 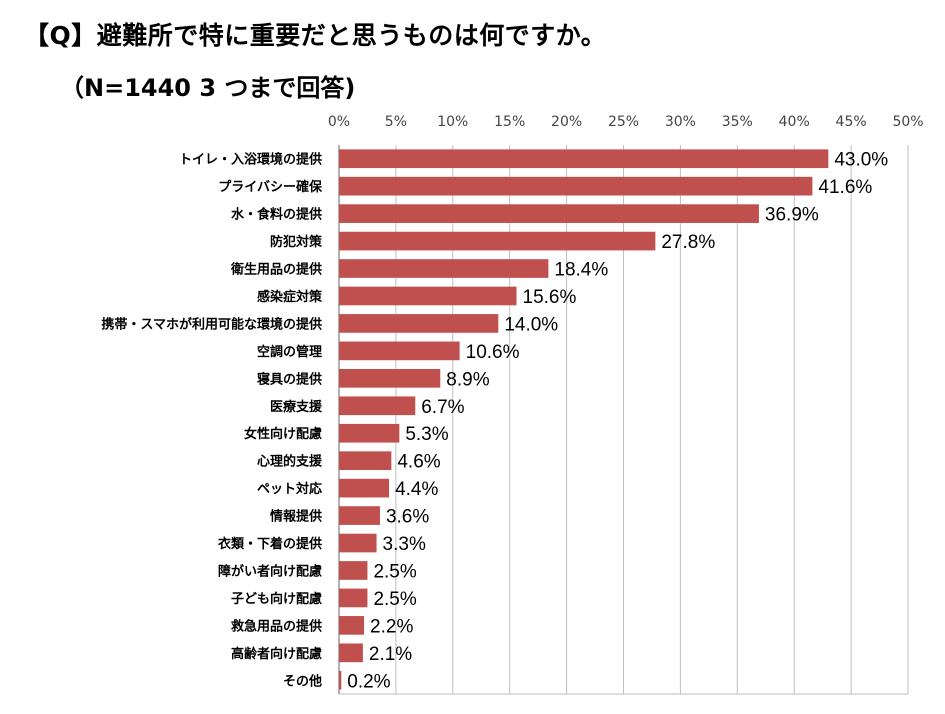 I want to click on value-label: 41.6%, so click(x=845, y=187).